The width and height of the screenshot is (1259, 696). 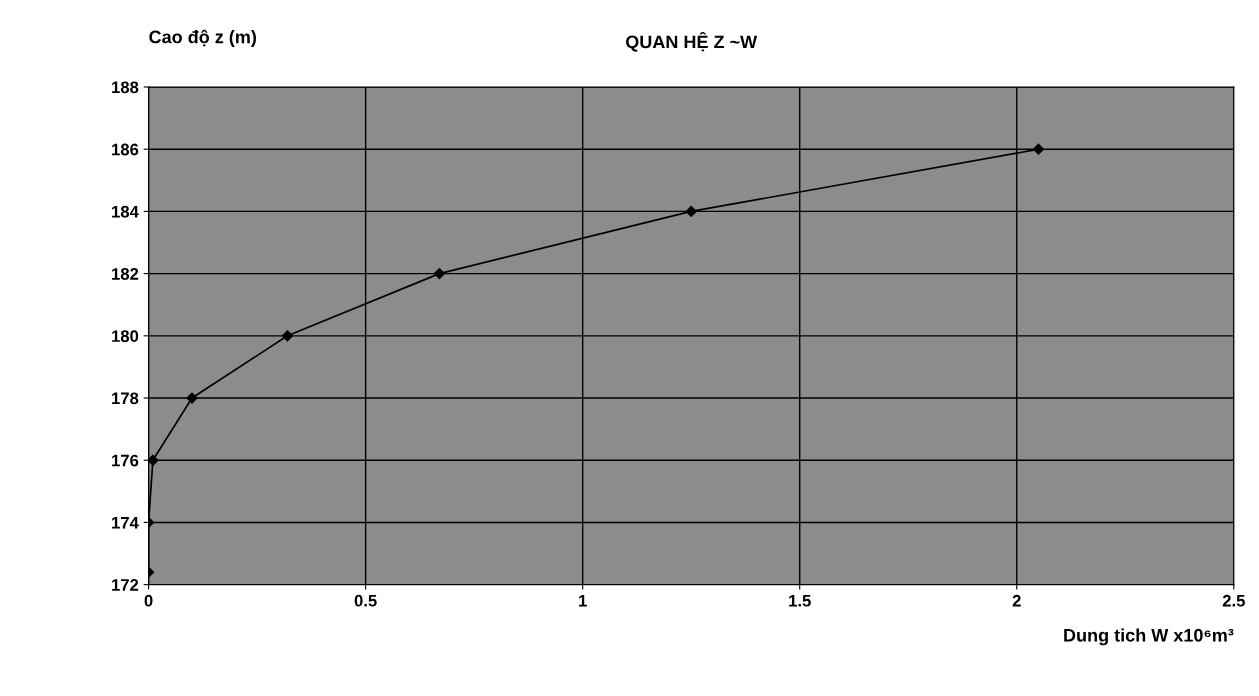 I want to click on y-tick-label: 188, so click(x=125, y=87).